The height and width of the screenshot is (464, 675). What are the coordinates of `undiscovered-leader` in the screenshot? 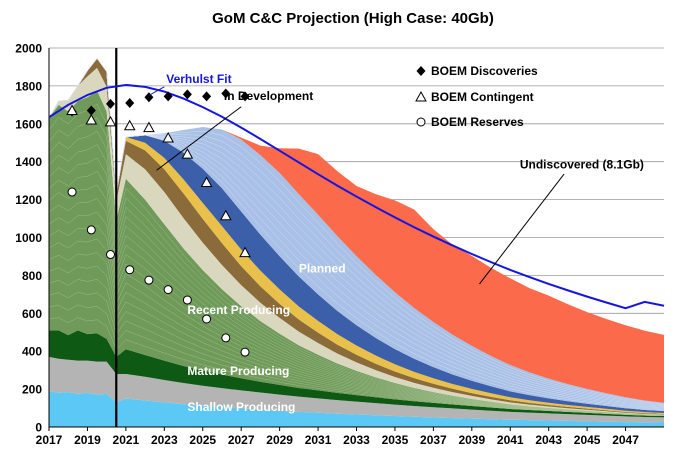 It's located at (522, 229).